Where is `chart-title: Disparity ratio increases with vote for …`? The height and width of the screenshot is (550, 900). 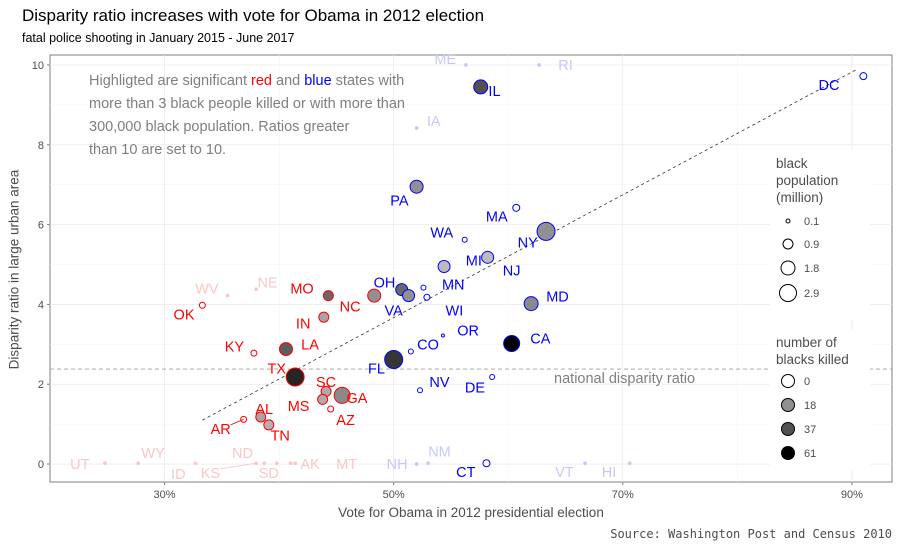 chart-title: Disparity ratio increases with vote for … is located at coordinates (253, 15).